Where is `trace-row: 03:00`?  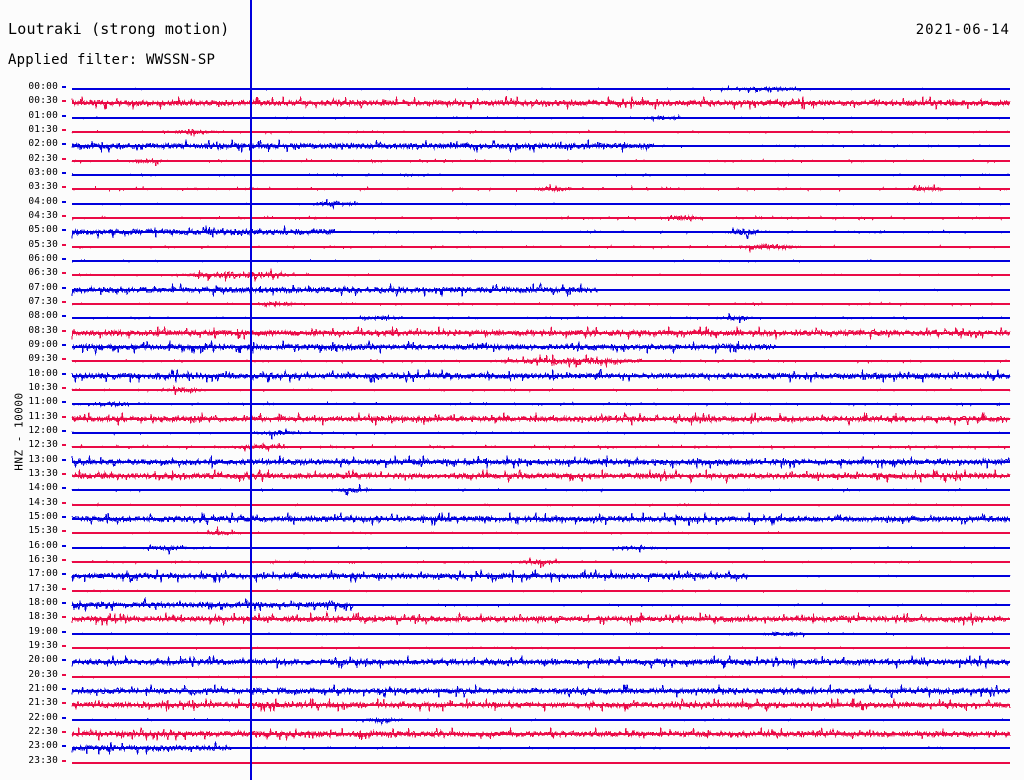
trace-row: 03:00 is located at coordinates (512, 175).